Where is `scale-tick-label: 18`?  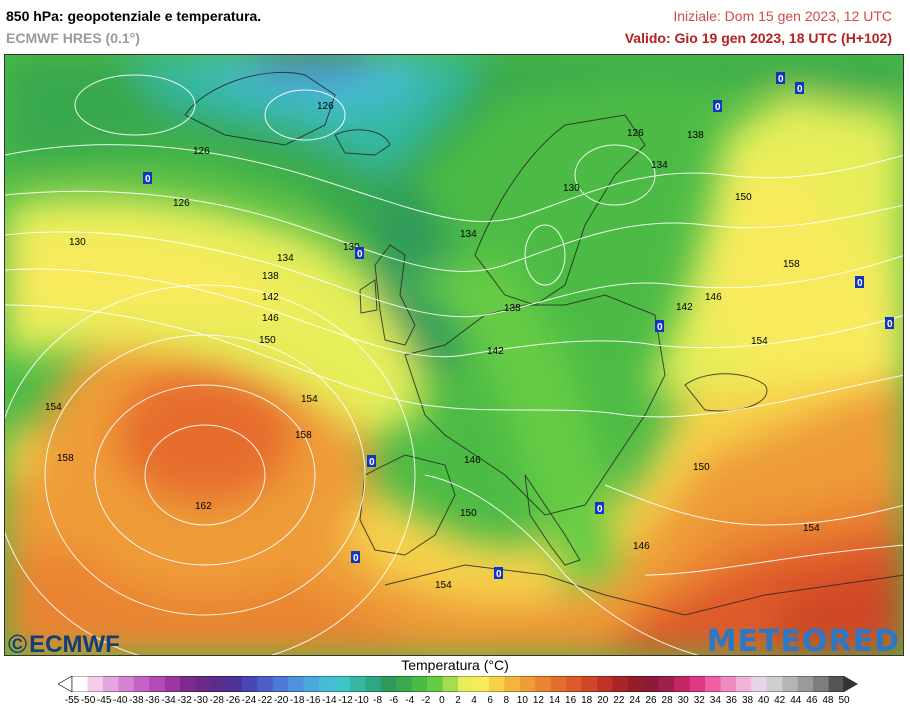
scale-tick-label: 18 is located at coordinates (587, 700).